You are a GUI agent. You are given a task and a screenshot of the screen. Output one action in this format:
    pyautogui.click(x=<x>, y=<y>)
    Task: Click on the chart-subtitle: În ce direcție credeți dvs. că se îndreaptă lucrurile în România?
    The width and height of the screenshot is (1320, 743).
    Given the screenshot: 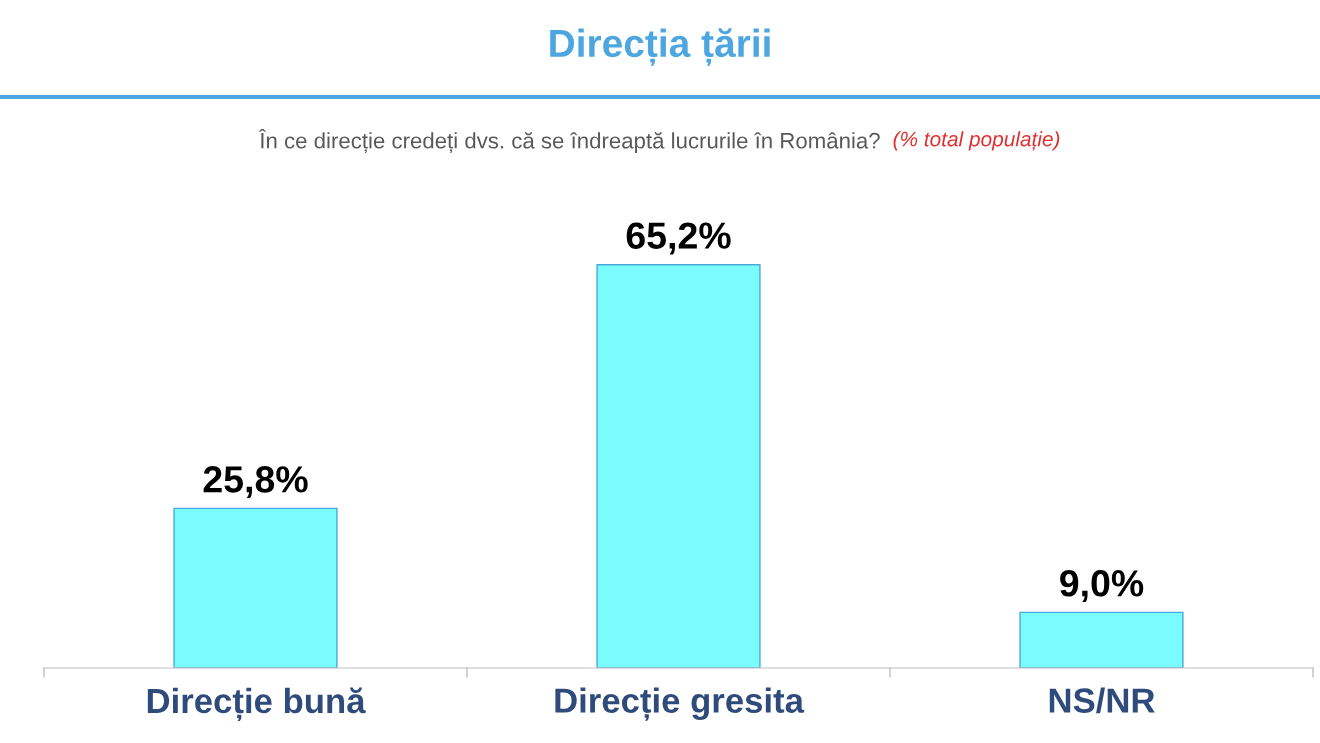 What is the action you would take?
    pyautogui.click(x=569, y=141)
    